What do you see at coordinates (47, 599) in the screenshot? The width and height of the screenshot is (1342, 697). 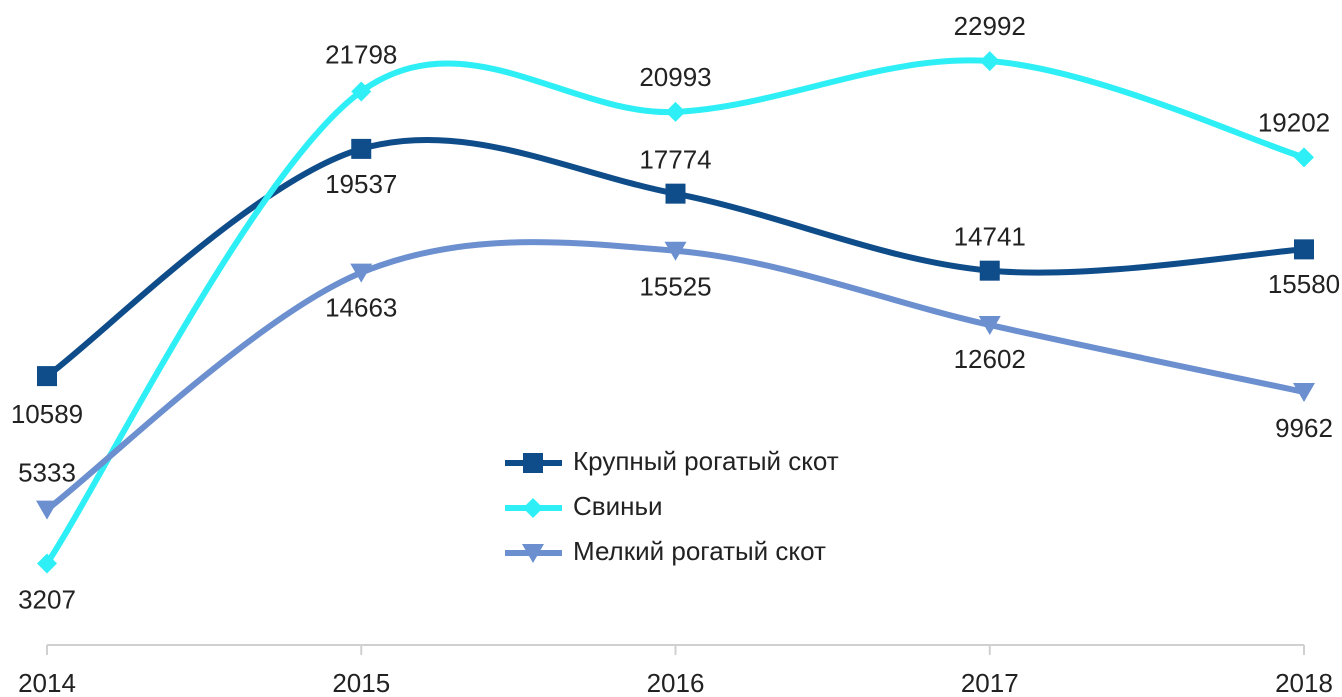 I see `data-label: 3207` at bounding box center [47, 599].